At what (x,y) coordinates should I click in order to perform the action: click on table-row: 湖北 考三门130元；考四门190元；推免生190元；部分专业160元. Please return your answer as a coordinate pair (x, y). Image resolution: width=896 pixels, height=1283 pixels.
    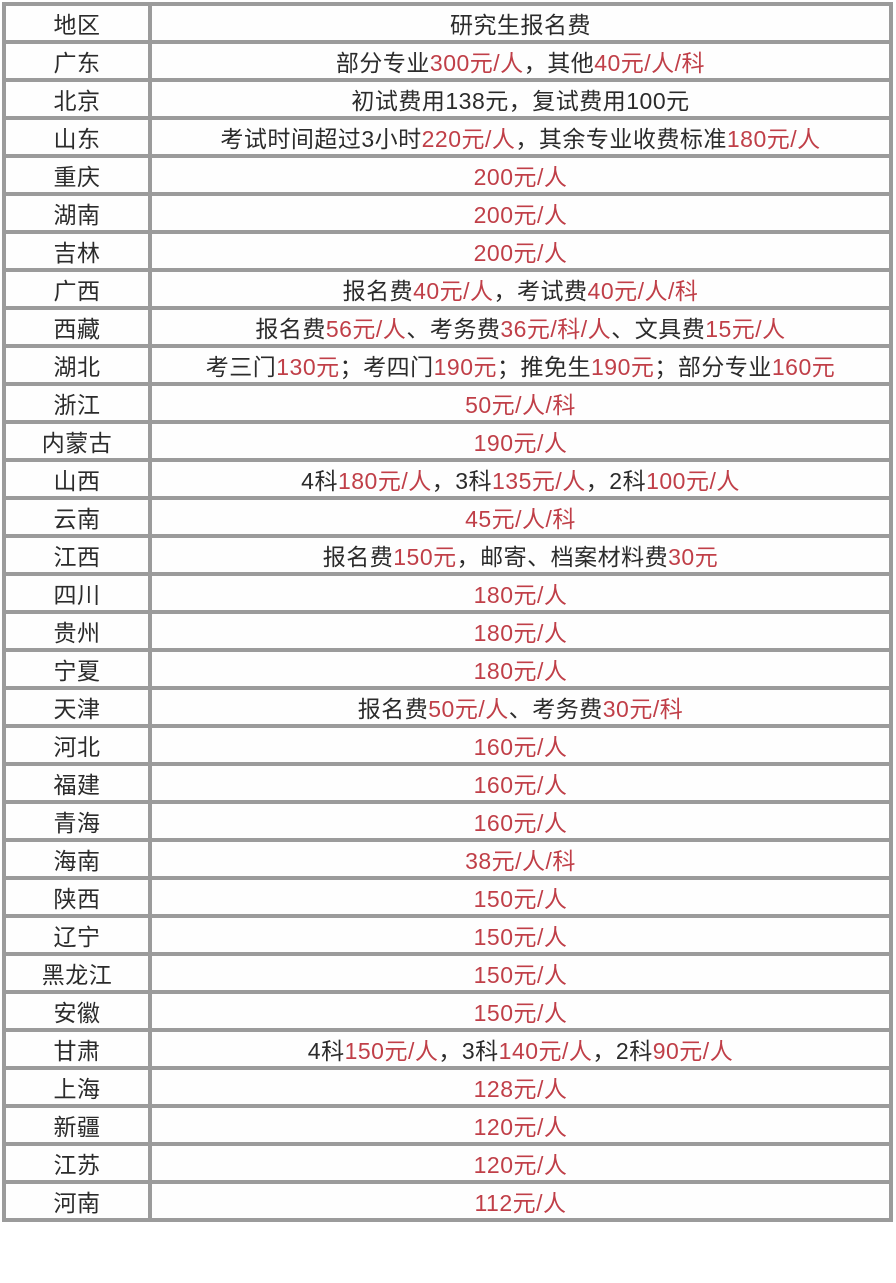
    Looking at the image, I should click on (447, 365).